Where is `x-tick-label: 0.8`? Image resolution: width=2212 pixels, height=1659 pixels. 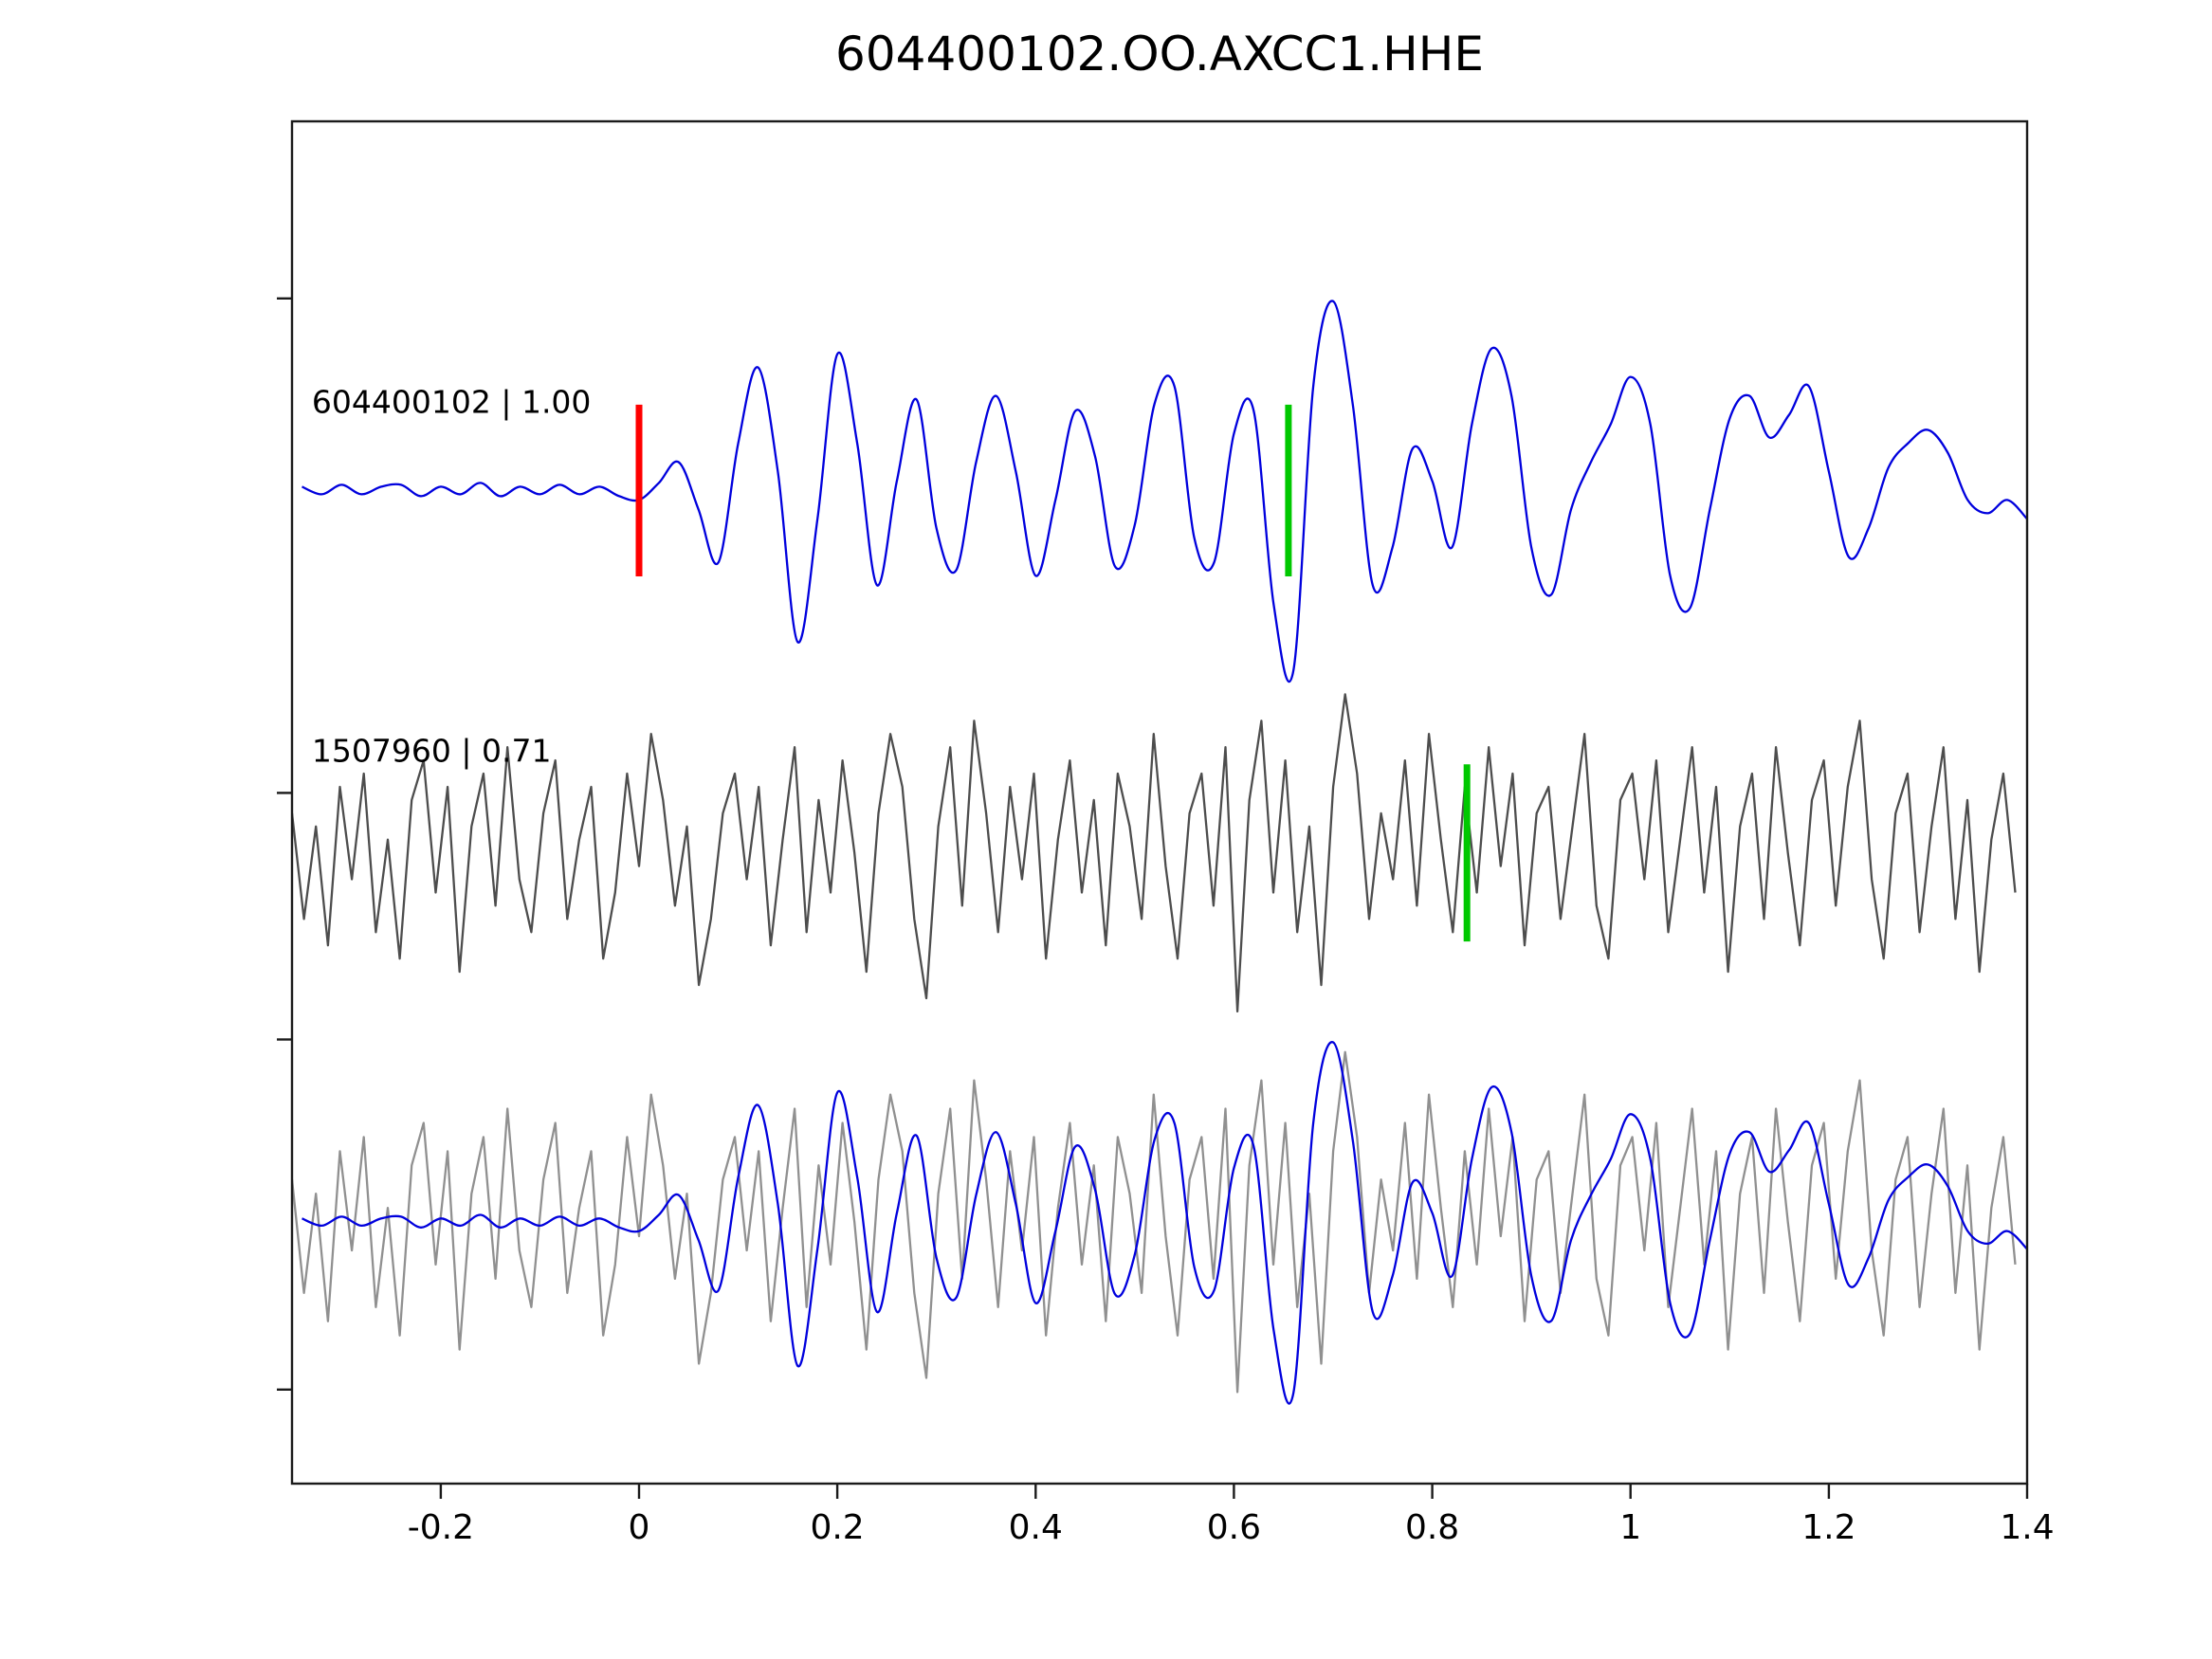 x-tick-label: 0.8 is located at coordinates (1432, 1527).